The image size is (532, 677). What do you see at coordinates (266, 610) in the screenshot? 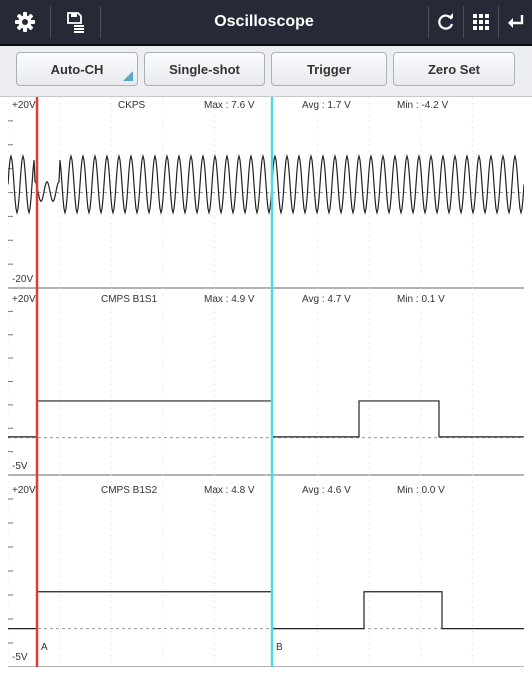
I see `signal-trace-cmps-b1s2` at bounding box center [266, 610].